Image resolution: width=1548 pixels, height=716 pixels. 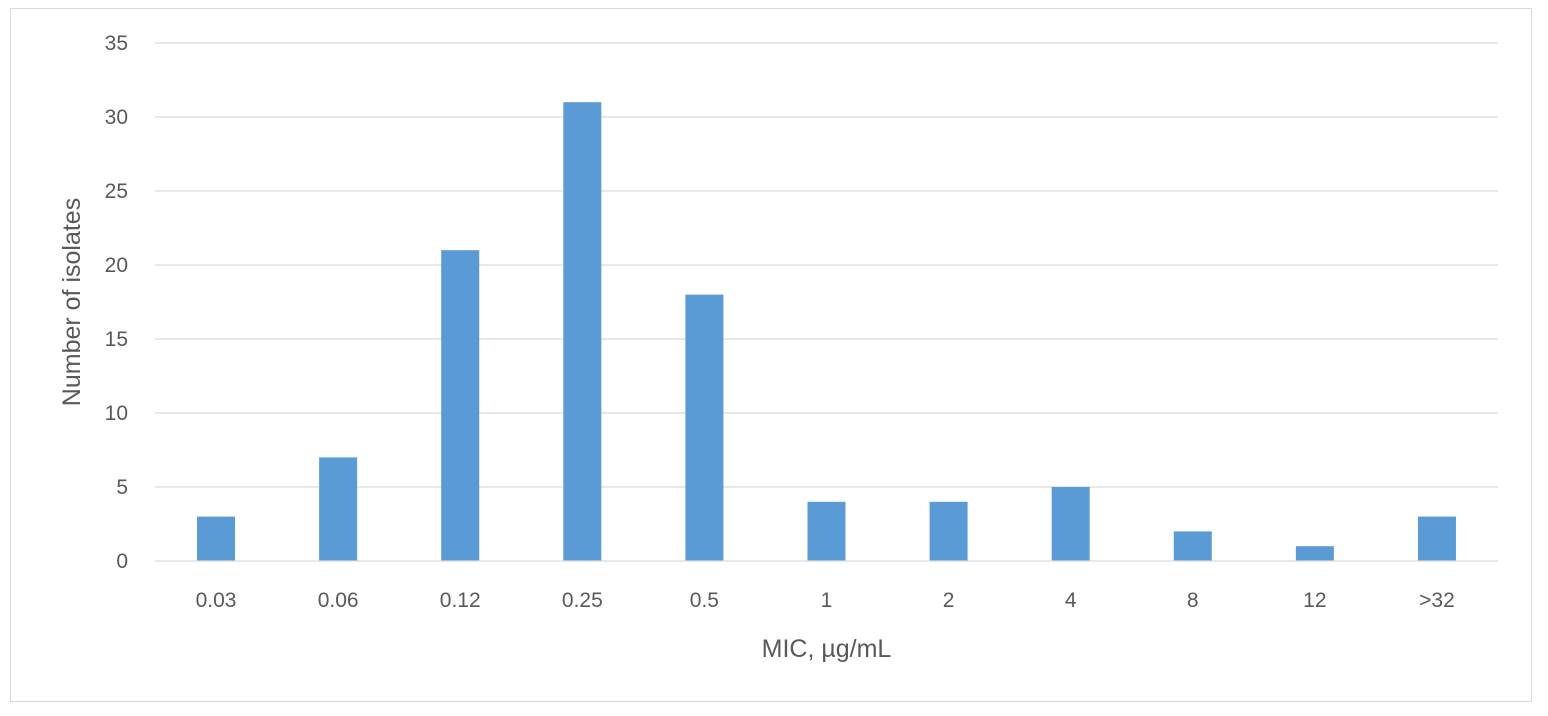 I want to click on y-tick-label: 35, so click(x=116, y=43).